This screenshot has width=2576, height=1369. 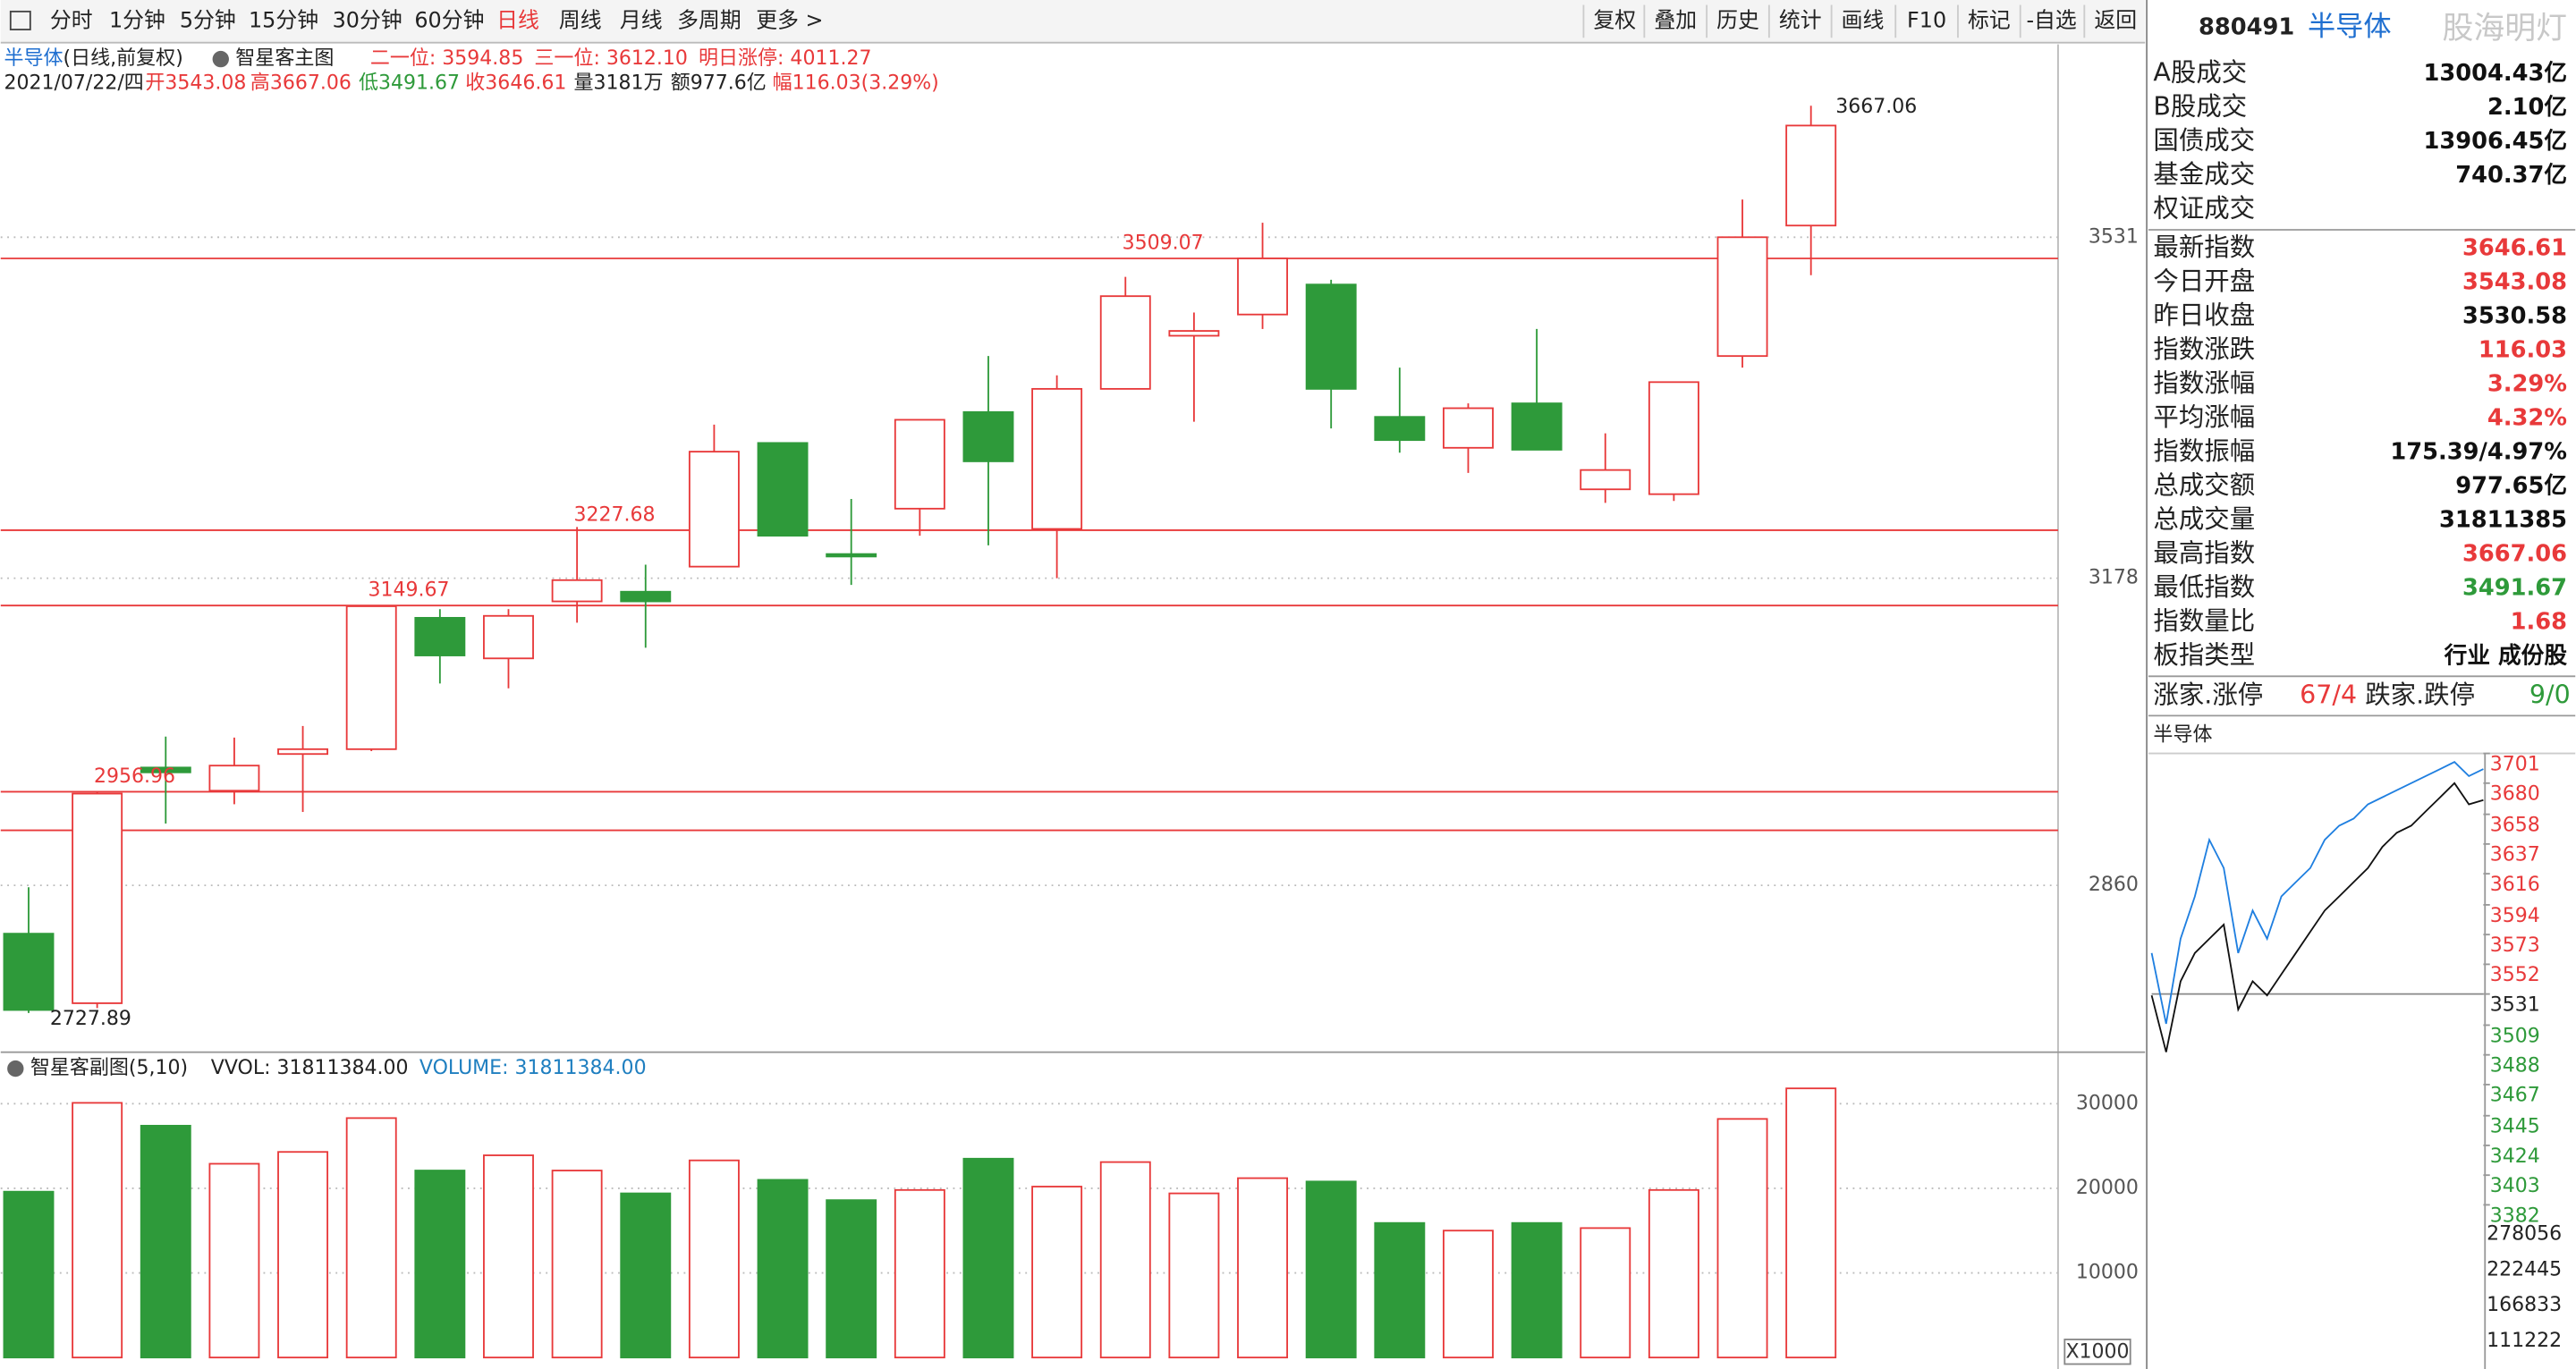 What do you see at coordinates (1073, 21) in the screenshot?
I see `toolbar` at bounding box center [1073, 21].